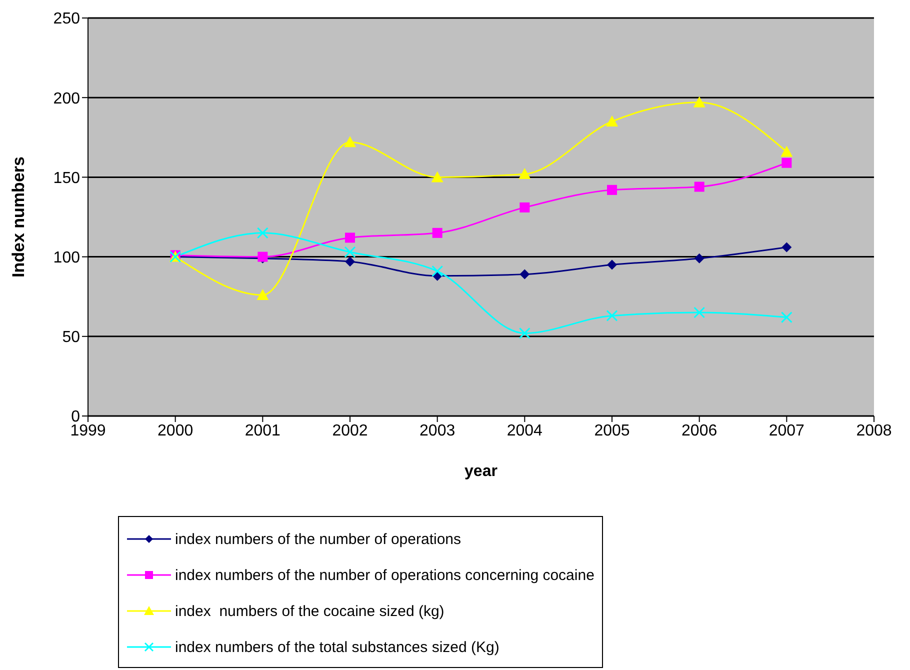 Image resolution: width=910 pixels, height=670 pixels. Describe the element at coordinates (612, 431) in the screenshot. I see `x-tick-label: 2005` at that location.